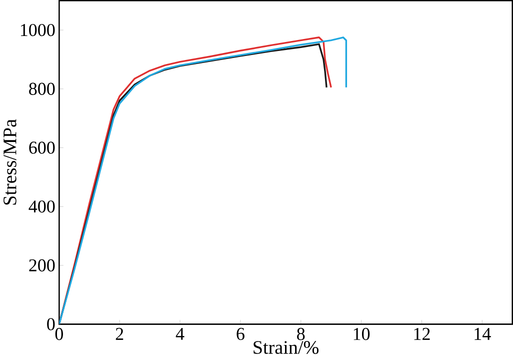  What do you see at coordinates (482, 334) in the screenshot?
I see `x-tick-label: 14` at bounding box center [482, 334].